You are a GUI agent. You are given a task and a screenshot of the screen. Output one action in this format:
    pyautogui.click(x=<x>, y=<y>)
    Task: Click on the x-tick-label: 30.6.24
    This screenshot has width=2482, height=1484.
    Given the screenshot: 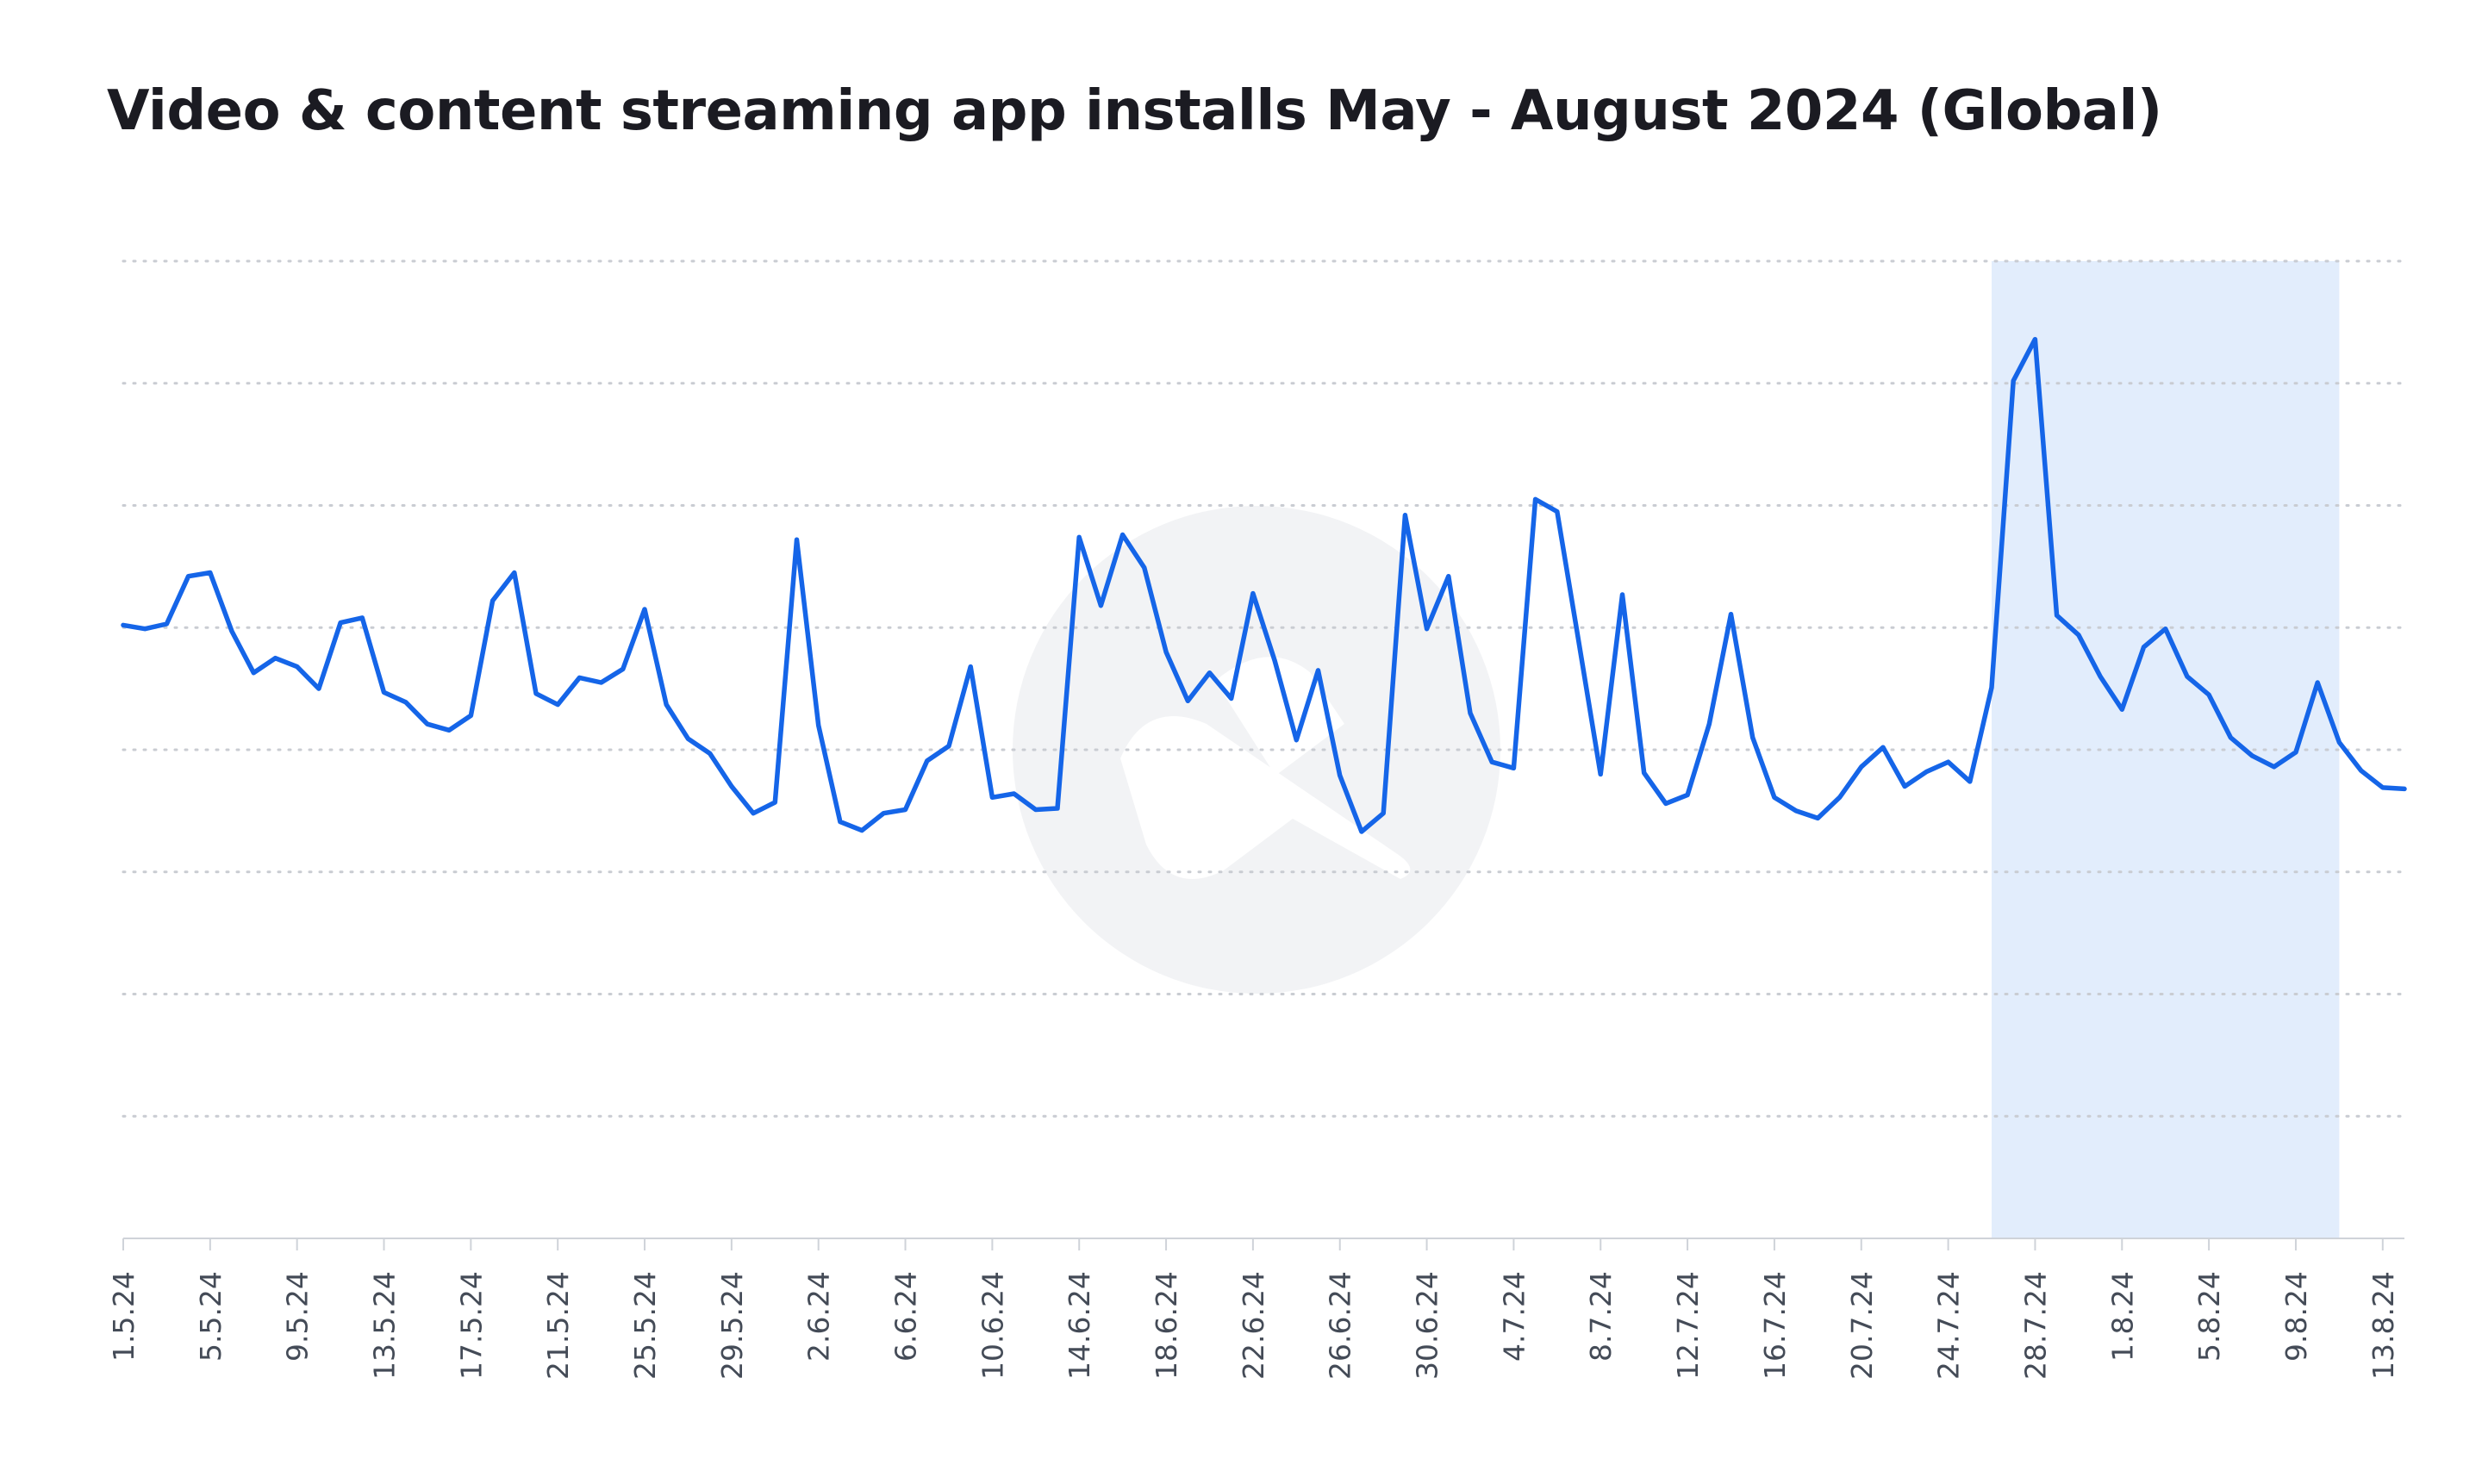 What is the action you would take?
    pyautogui.click(x=1427, y=1325)
    